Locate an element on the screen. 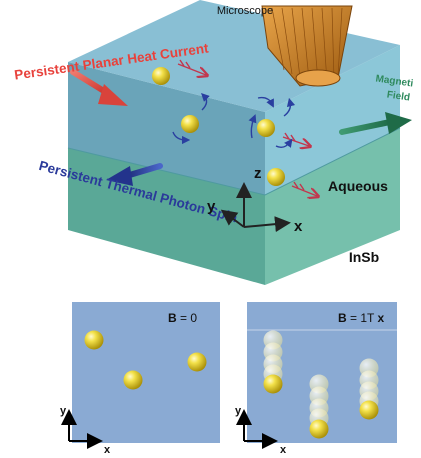 The width and height of the screenshot is (421, 458). slab-axis-x: x is located at coordinates (298, 226).